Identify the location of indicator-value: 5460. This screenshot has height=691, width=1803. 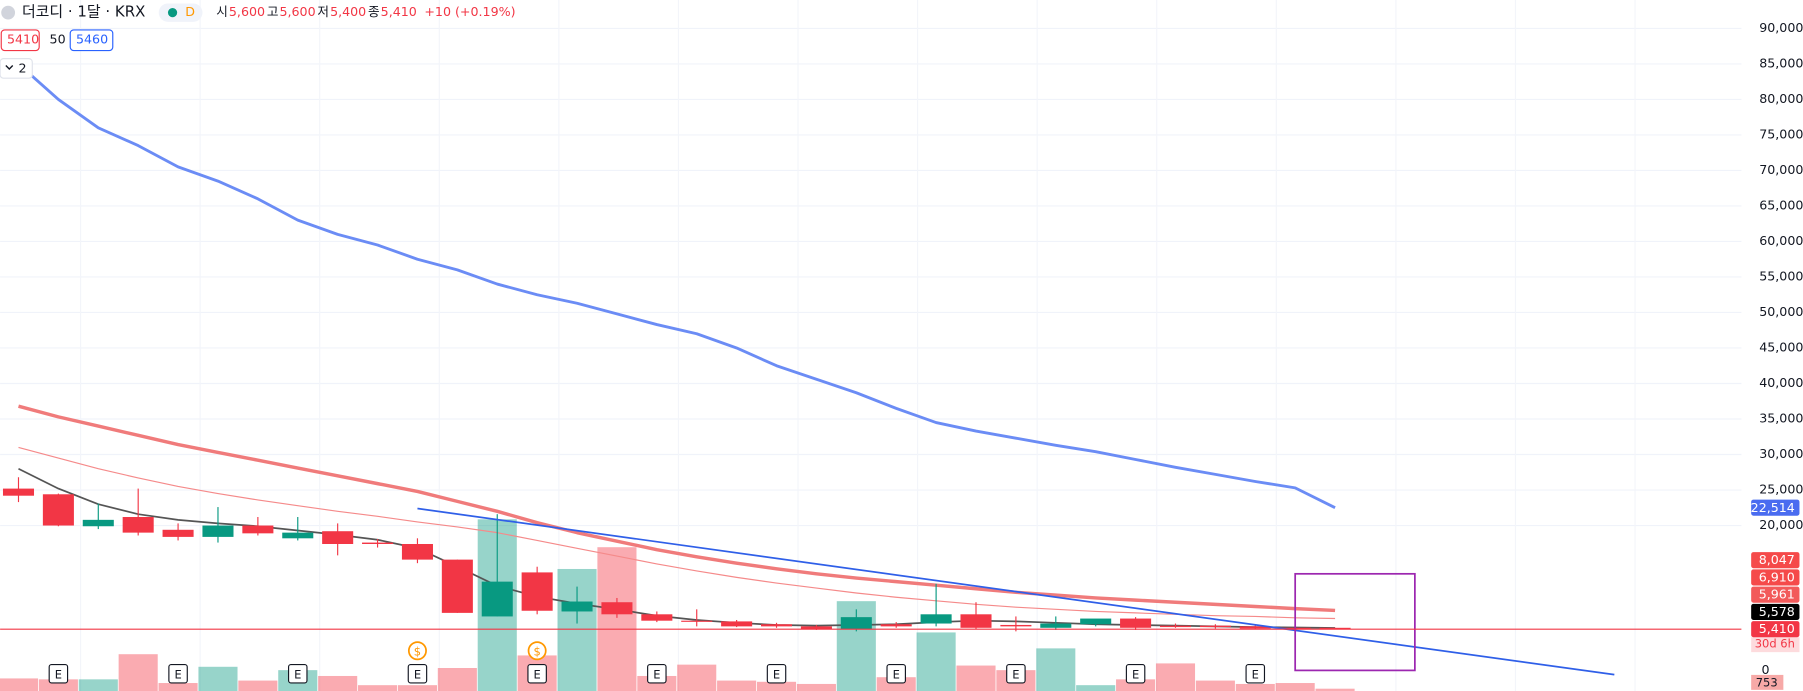
(92, 39).